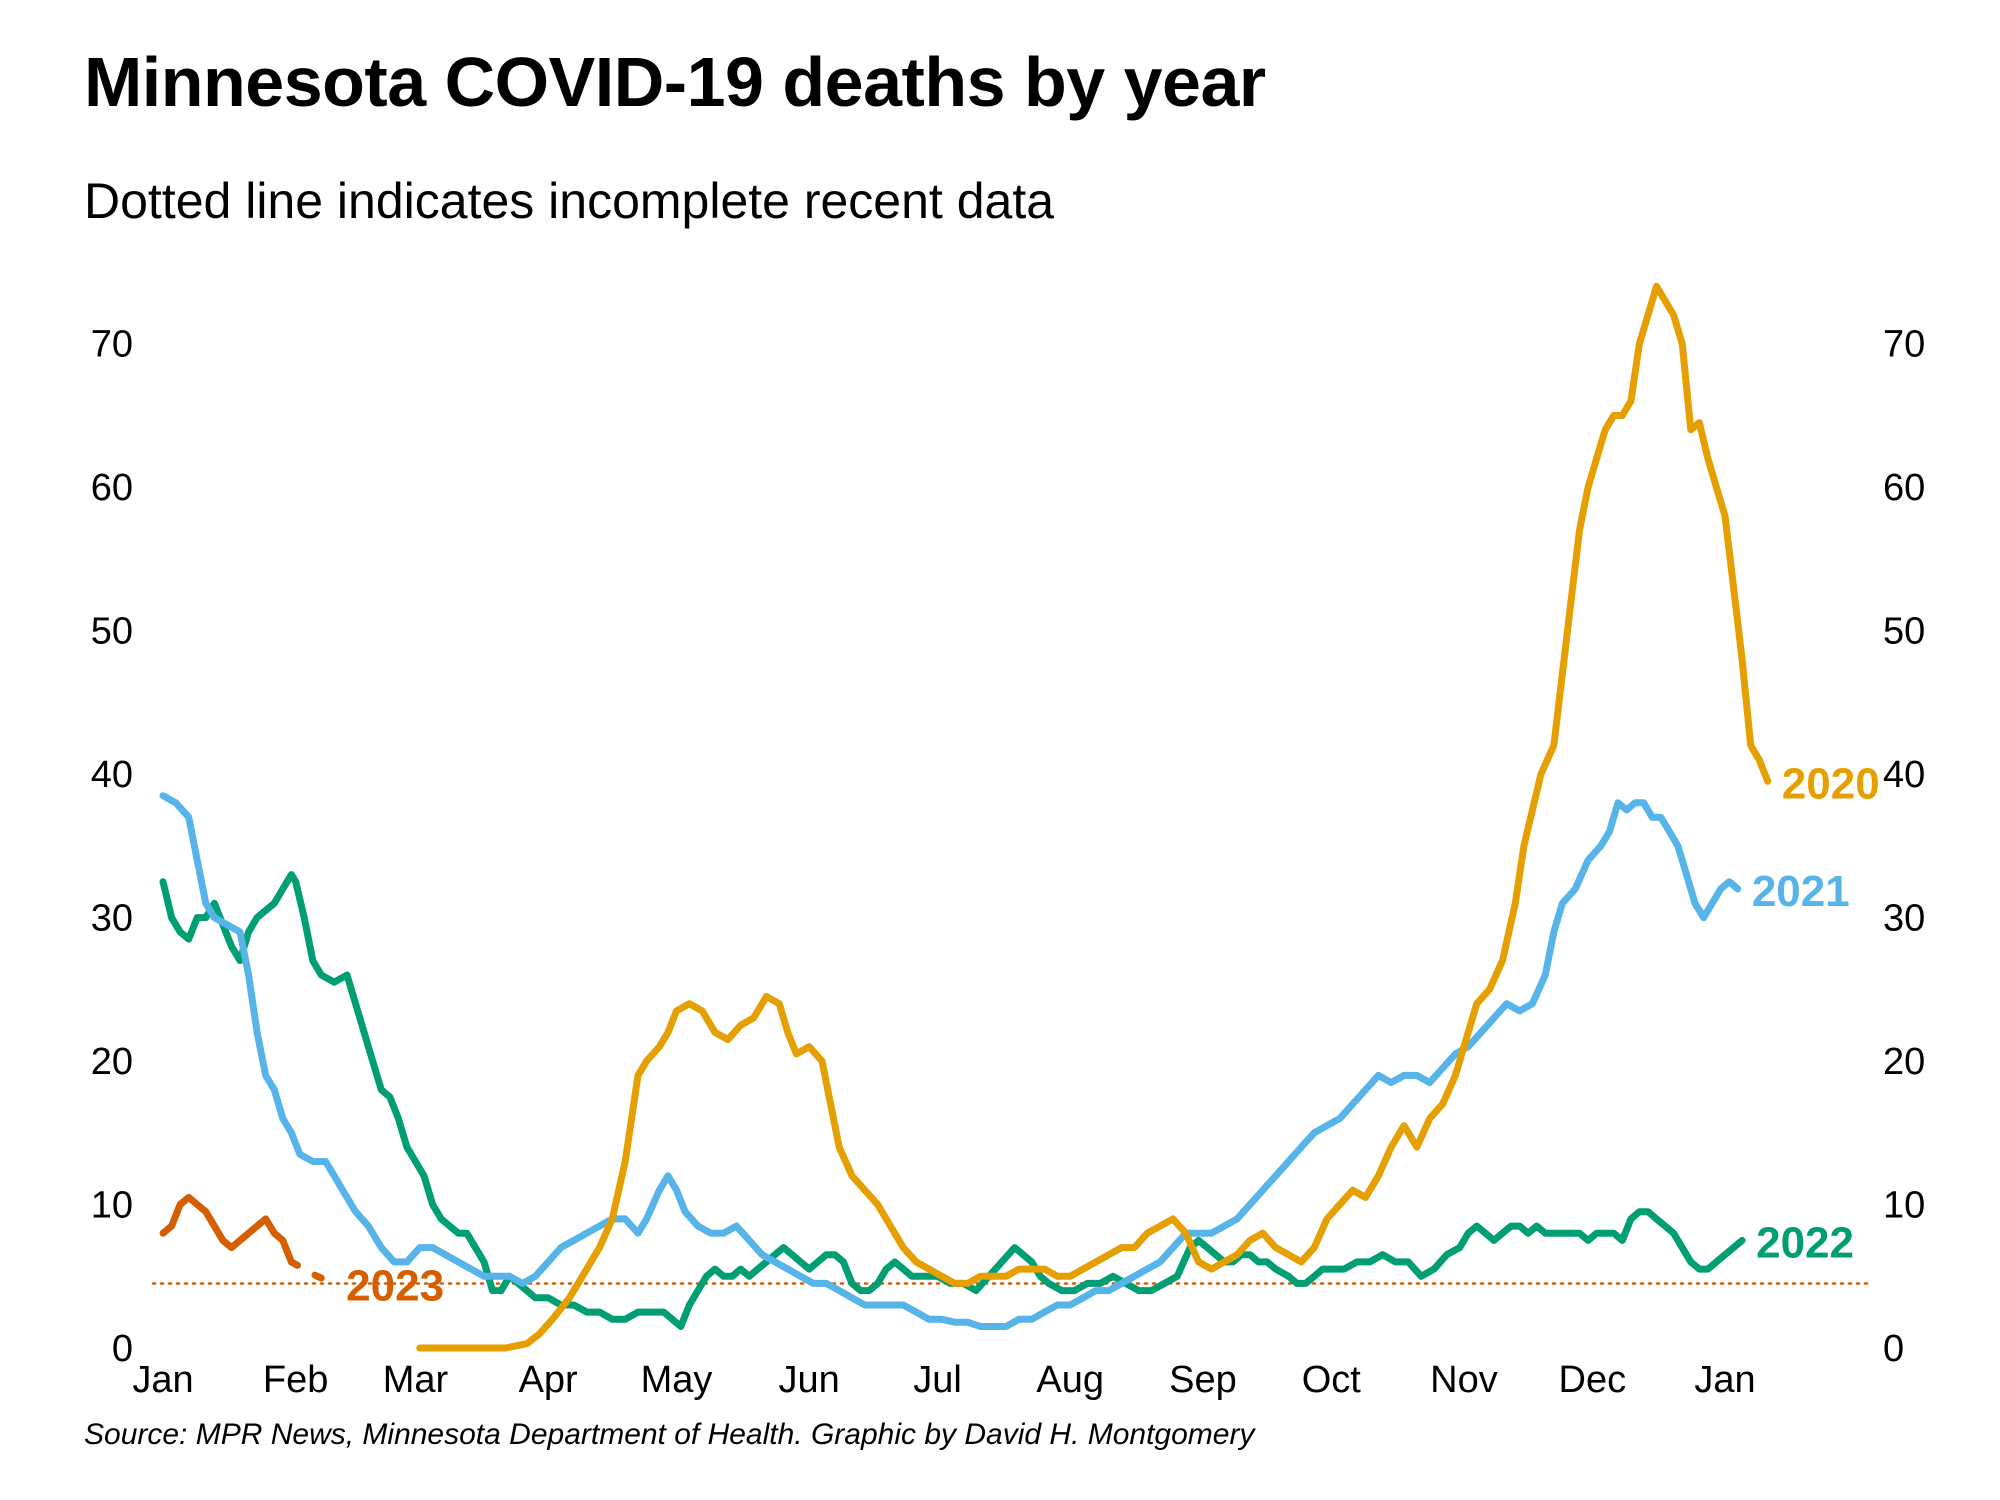 The width and height of the screenshot is (2000, 1500). I want to click on x-tick-label: Apr, so click(548, 1380).